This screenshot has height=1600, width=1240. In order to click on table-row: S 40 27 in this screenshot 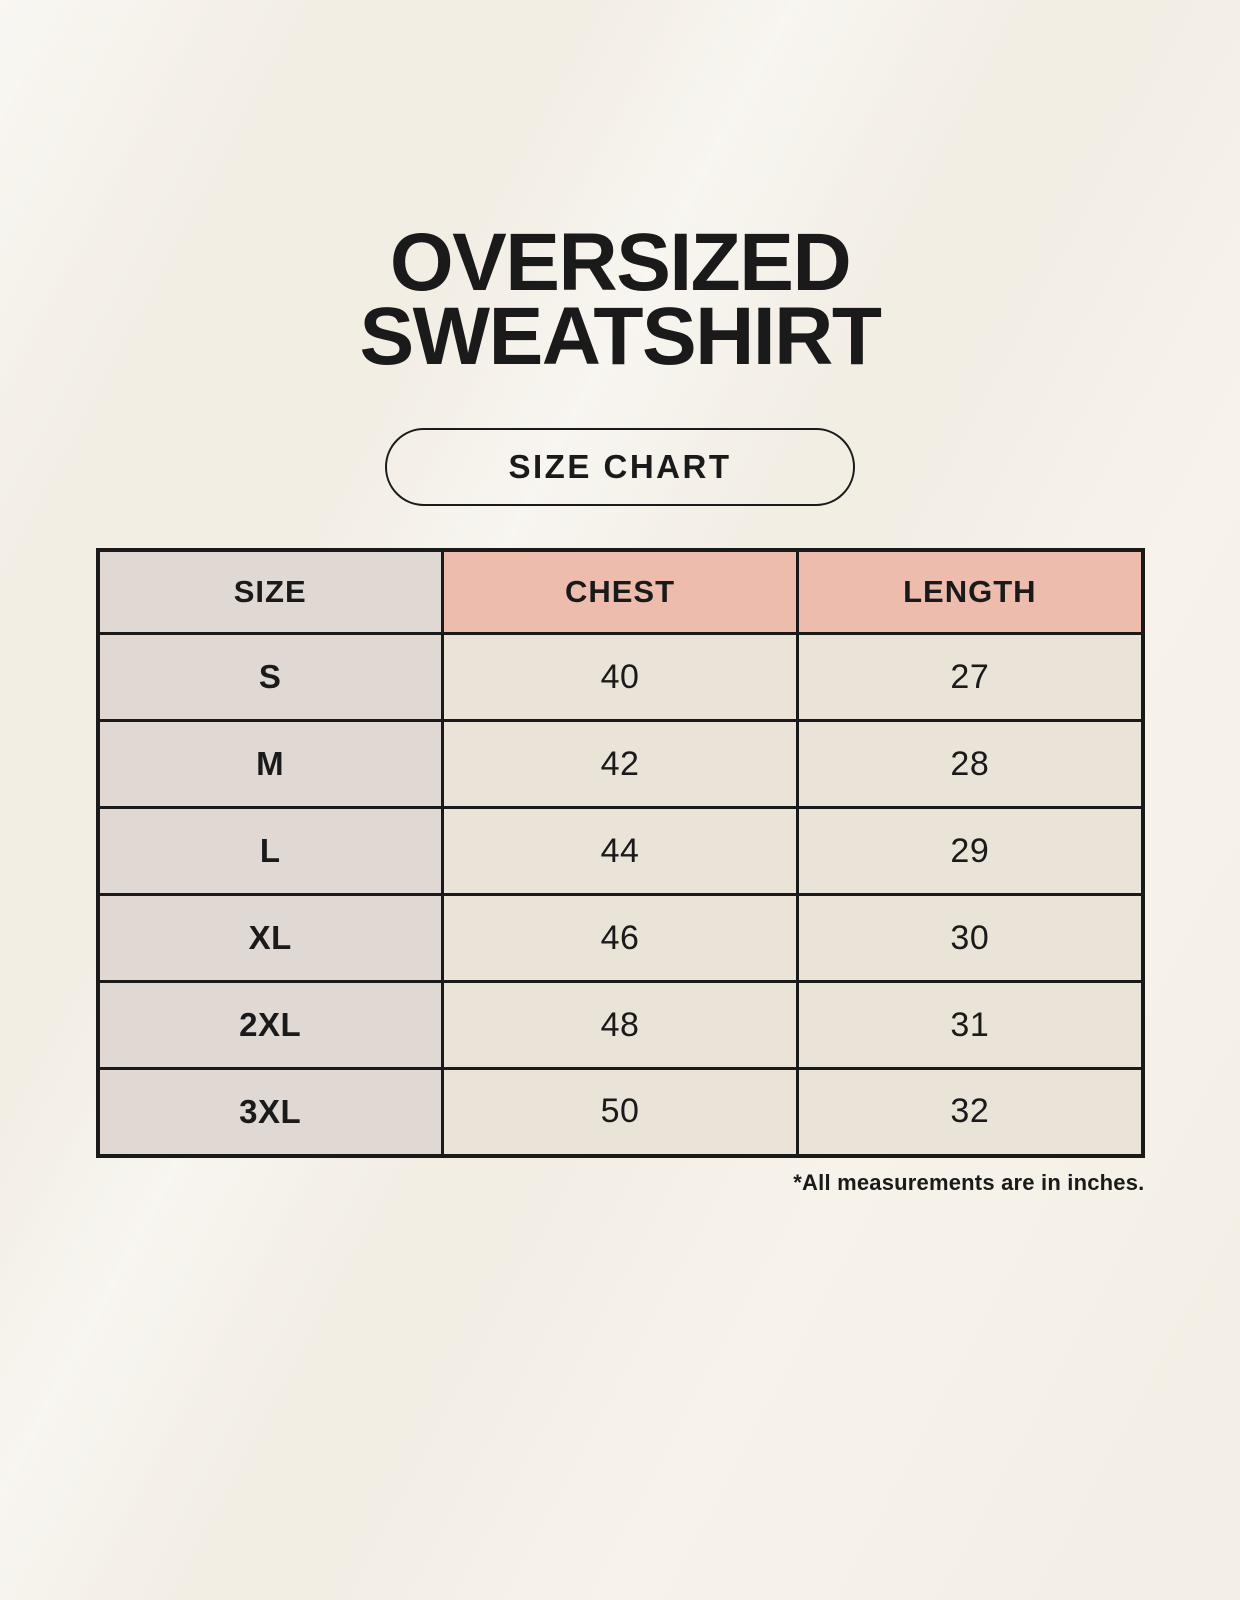, I will do `click(620, 677)`.